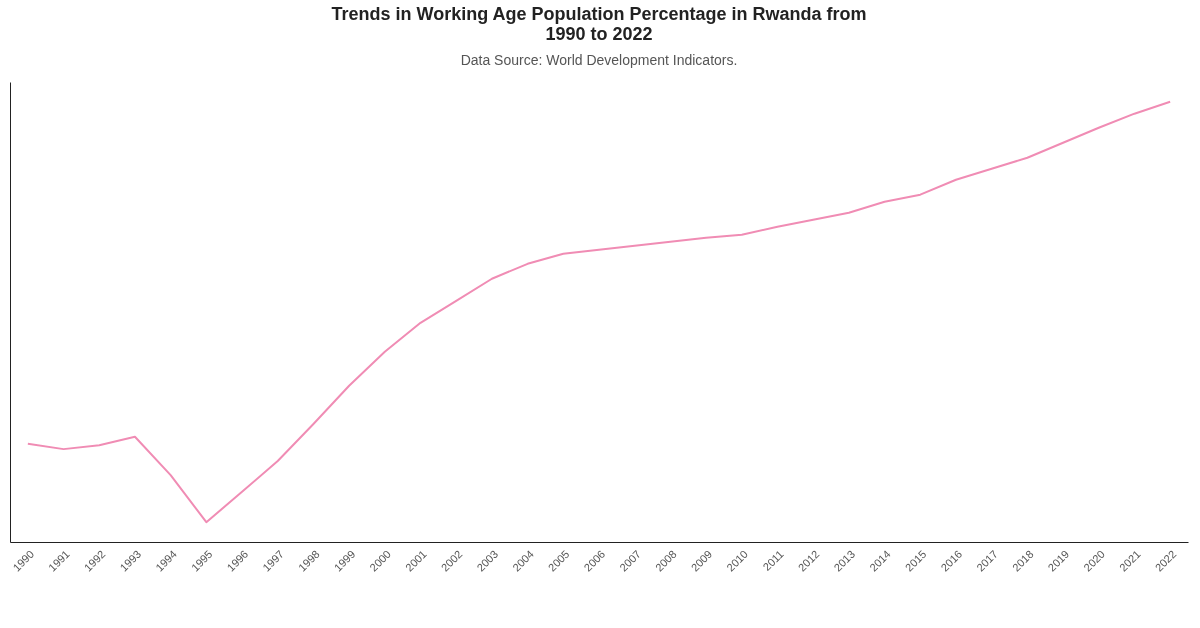  I want to click on chart-subtitle: Data Source: World Development Indicators., so click(599, 60).